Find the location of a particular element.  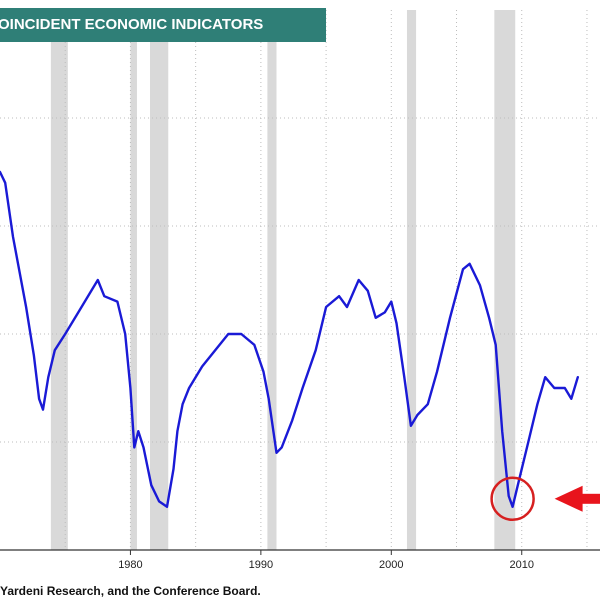

pointer-arrow is located at coordinates (568, 498).